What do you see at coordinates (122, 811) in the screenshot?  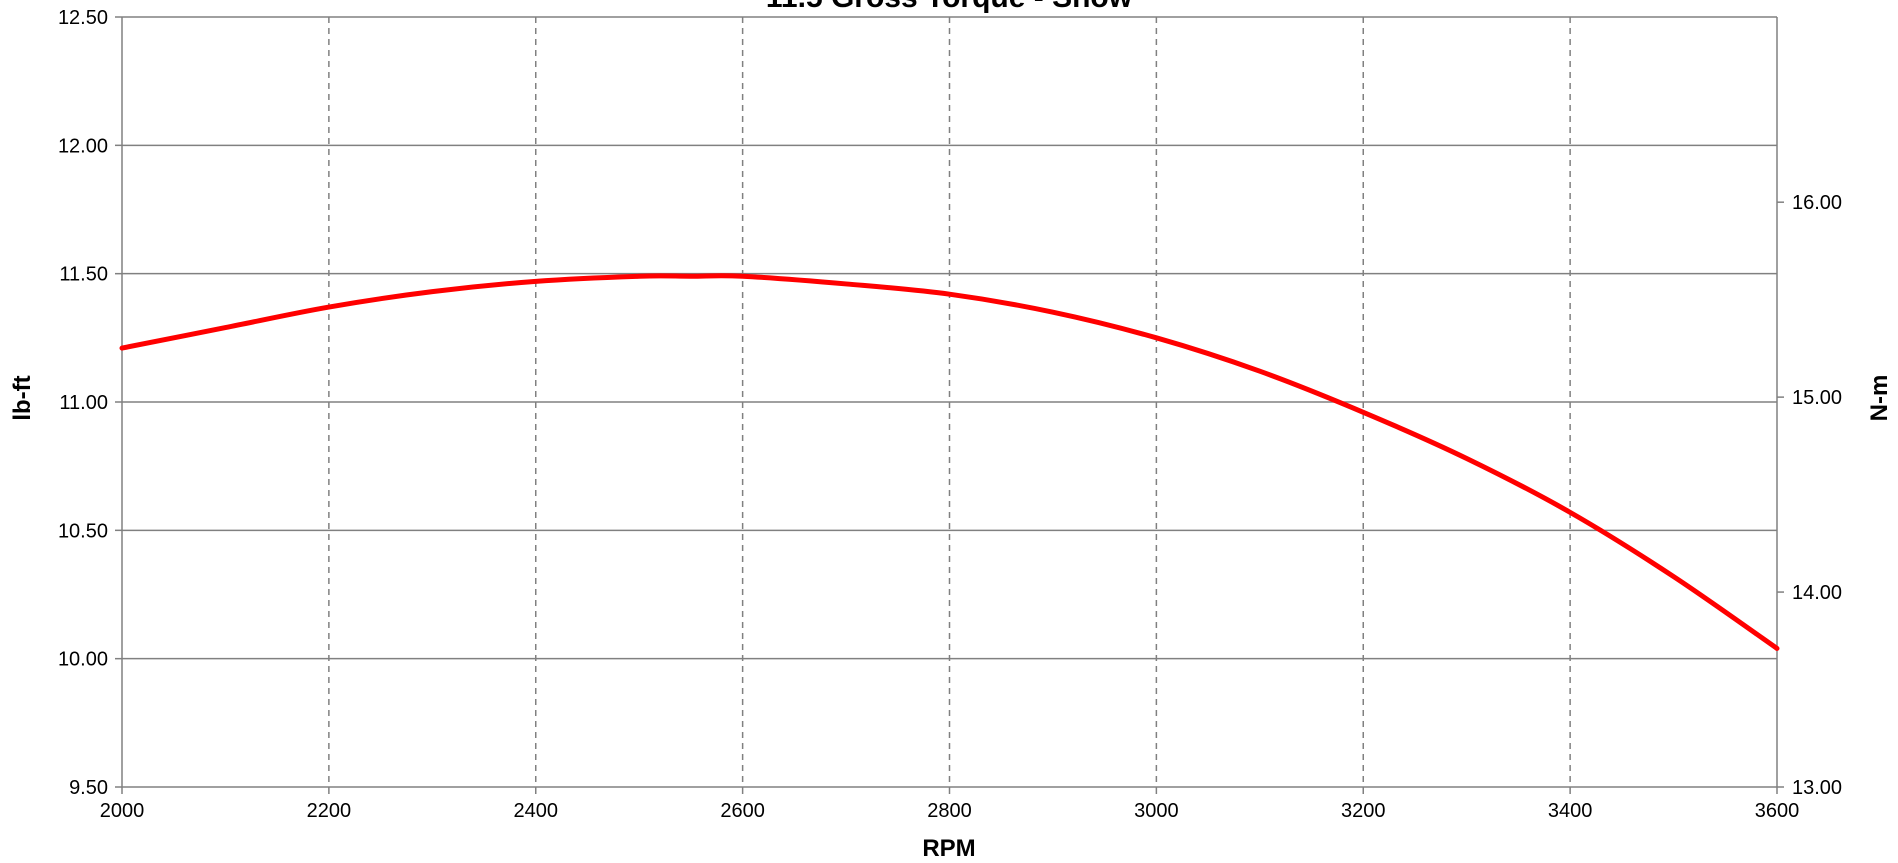 I see `x-tick-label: 2000` at bounding box center [122, 811].